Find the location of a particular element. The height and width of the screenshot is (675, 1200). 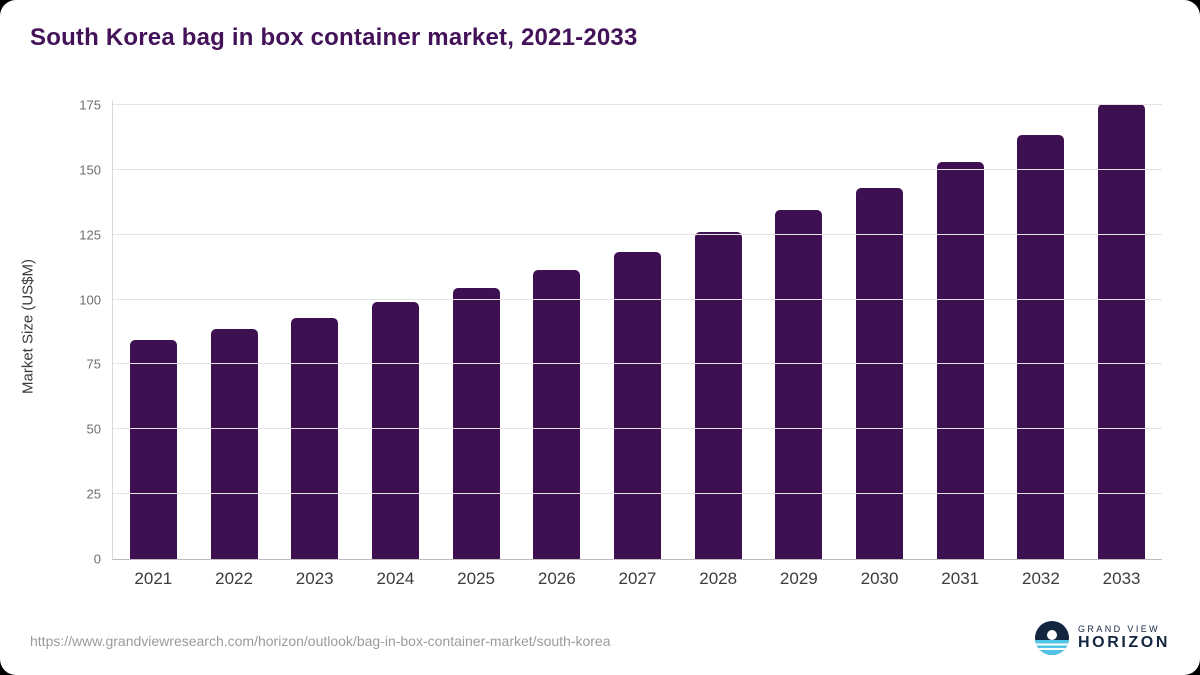

bar-2029 is located at coordinates (799, 384).